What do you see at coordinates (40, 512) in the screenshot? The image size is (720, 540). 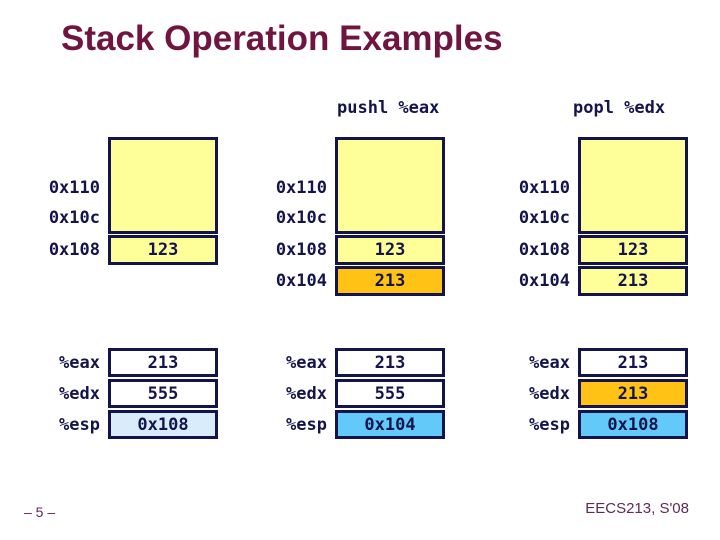 I see `page-number: – 5 –` at bounding box center [40, 512].